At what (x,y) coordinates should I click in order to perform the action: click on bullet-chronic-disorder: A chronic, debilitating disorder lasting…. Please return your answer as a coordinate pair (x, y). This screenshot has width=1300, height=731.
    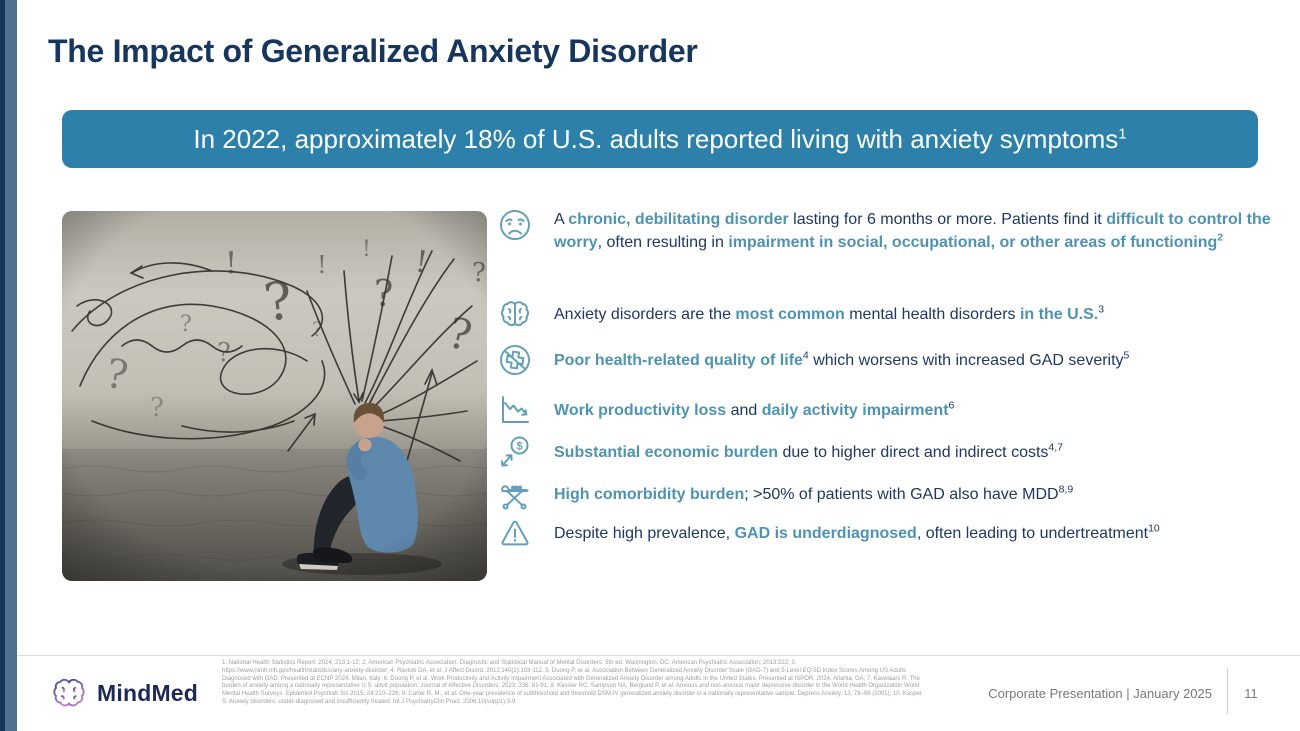
    Looking at the image, I should click on (893, 231).